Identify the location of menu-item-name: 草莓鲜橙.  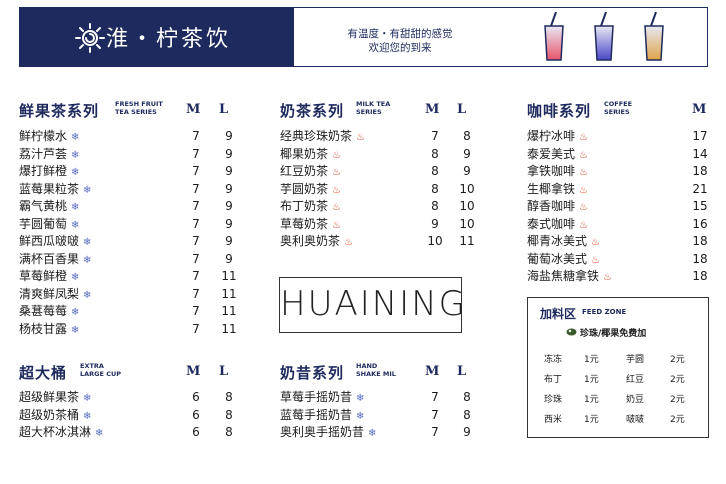
(43, 276).